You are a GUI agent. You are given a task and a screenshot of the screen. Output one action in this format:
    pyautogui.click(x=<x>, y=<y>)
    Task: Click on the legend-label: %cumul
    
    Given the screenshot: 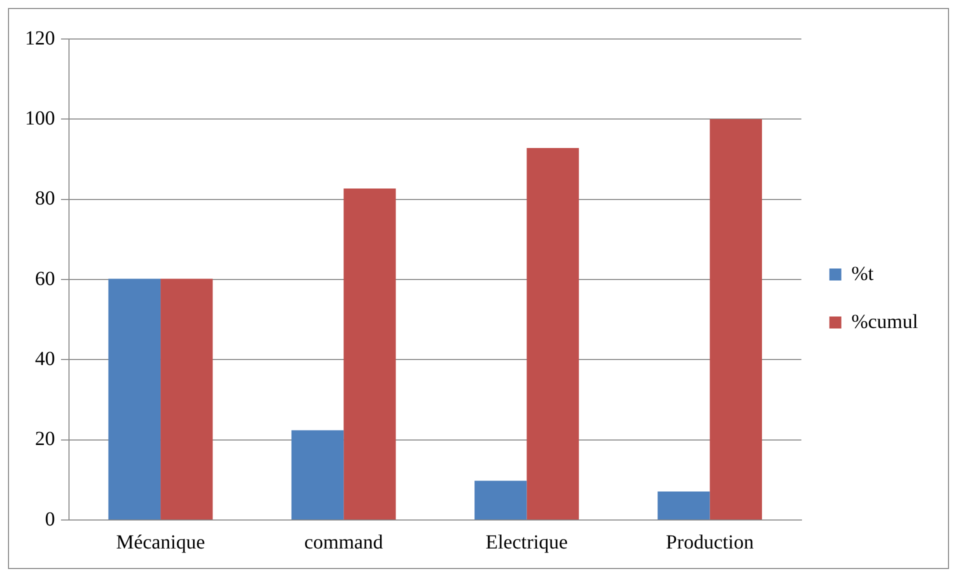 What is the action you would take?
    pyautogui.click(x=884, y=321)
    